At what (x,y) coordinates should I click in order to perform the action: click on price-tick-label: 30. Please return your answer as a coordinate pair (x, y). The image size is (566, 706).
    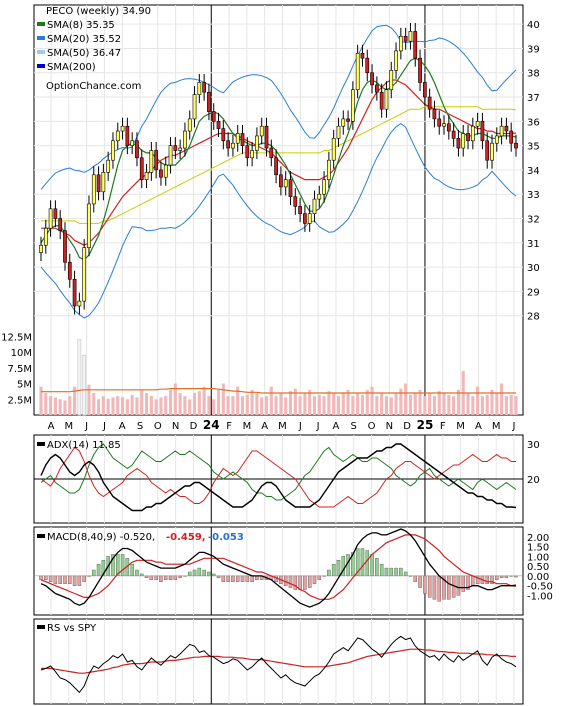
    Looking at the image, I should click on (533, 268).